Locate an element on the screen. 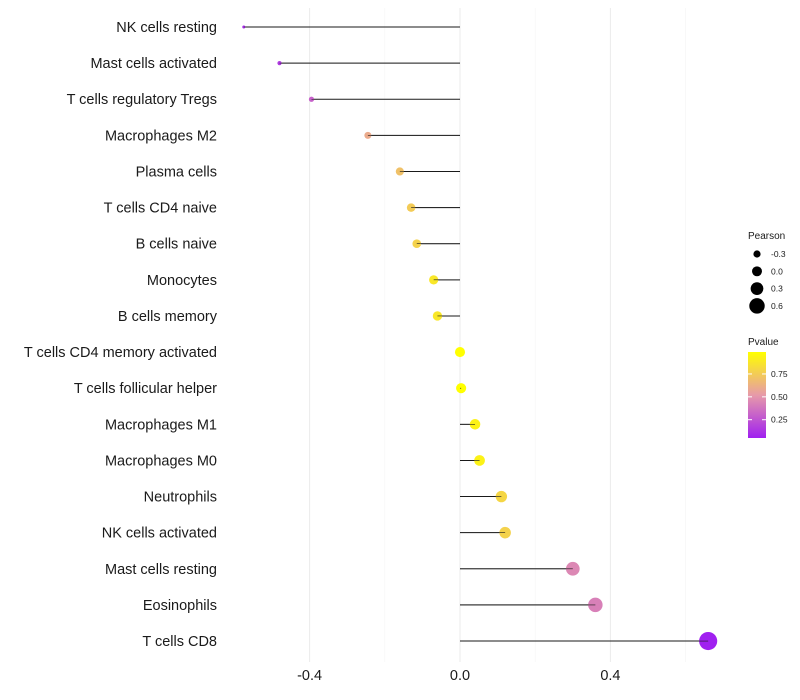 This screenshot has width=800, height=700. y-tick-label: Neutrophils is located at coordinates (180, 498).